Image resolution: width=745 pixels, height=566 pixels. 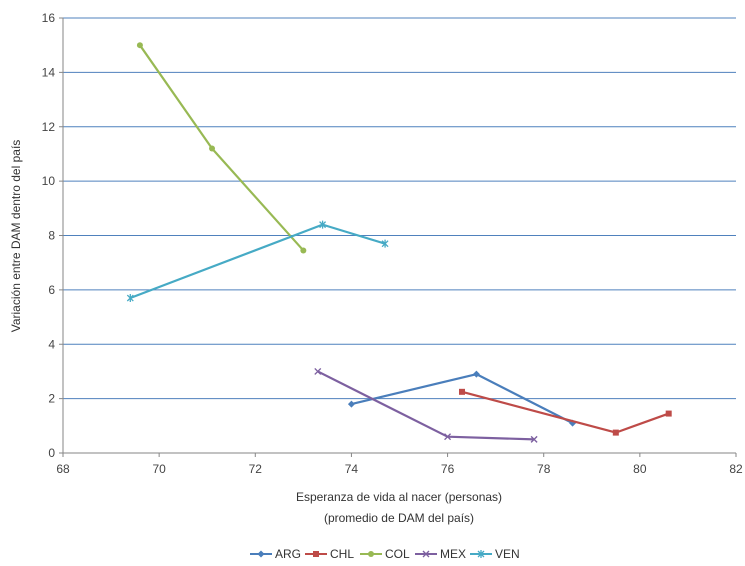 I want to click on x-tick-label-76: 76, so click(x=448, y=469).